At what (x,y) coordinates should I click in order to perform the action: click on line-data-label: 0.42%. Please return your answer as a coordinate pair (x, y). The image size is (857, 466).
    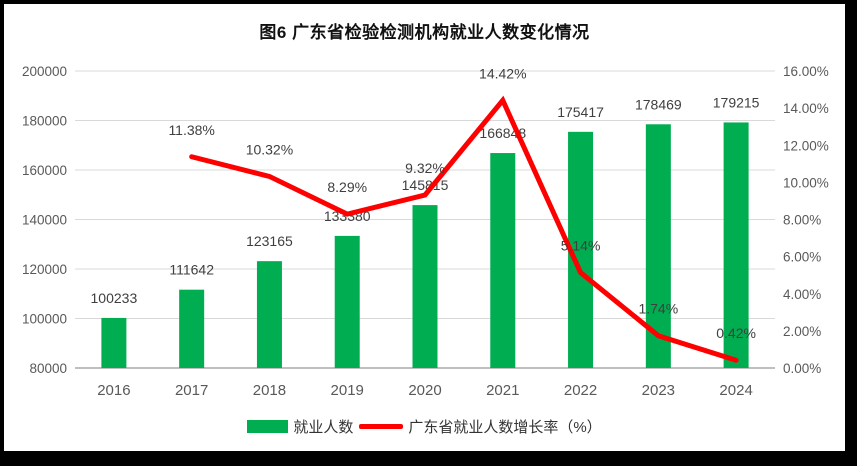
    Looking at the image, I should click on (736, 333).